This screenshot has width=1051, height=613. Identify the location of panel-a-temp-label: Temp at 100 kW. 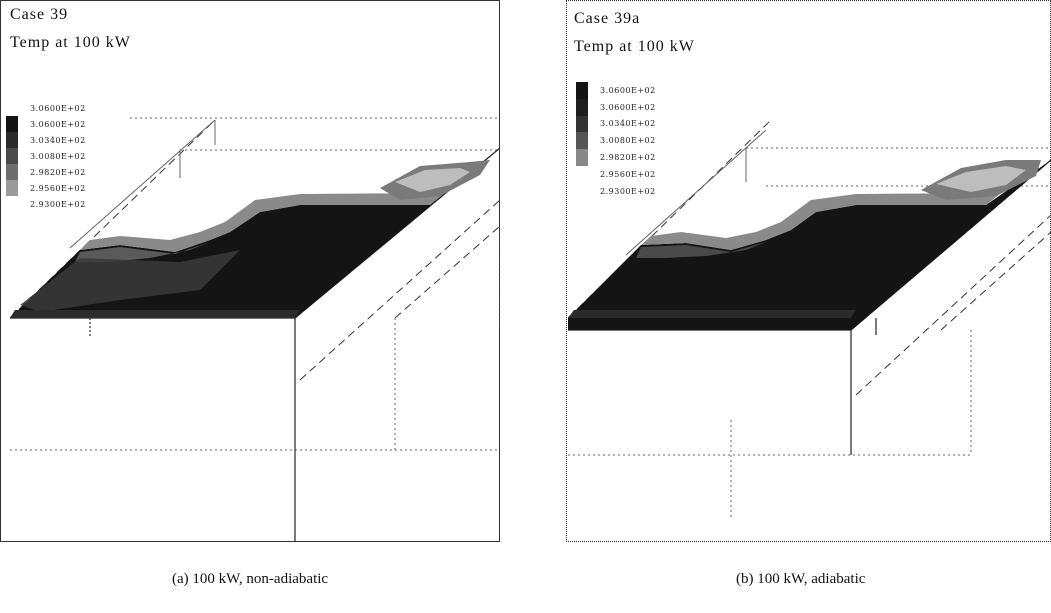
(70, 42).